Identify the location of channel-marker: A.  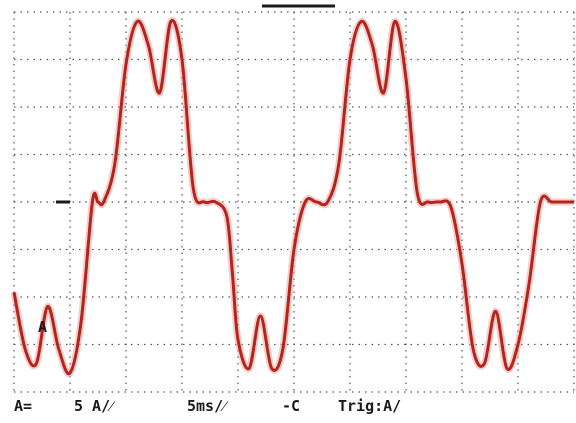
(43, 327).